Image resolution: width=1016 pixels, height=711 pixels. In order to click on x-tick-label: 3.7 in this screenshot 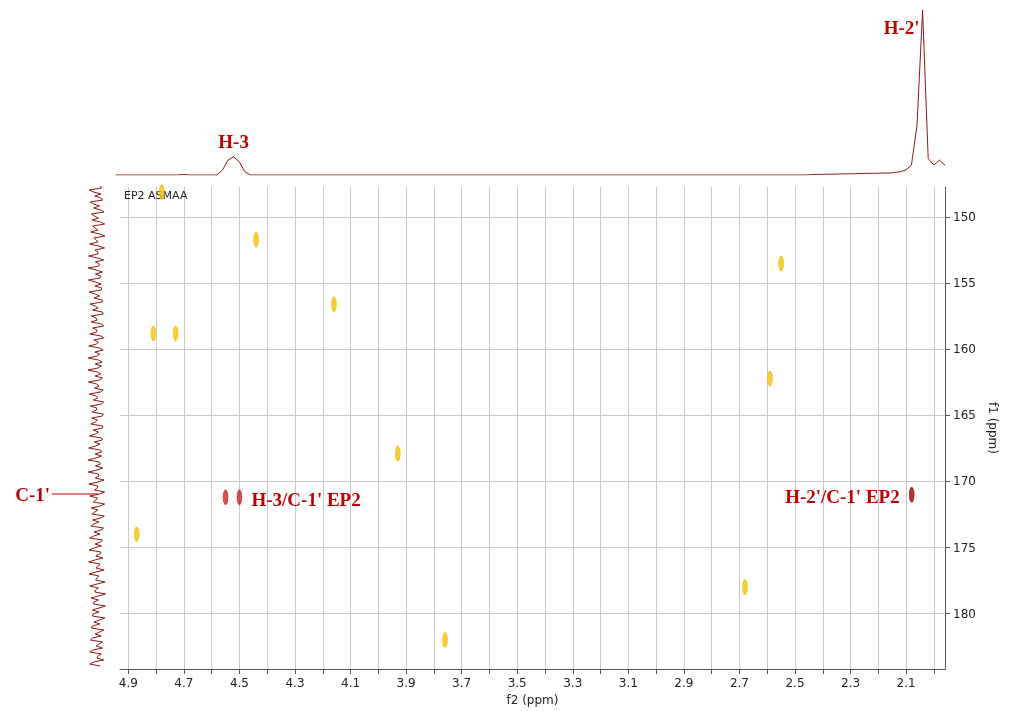, I will do `click(462, 683)`.